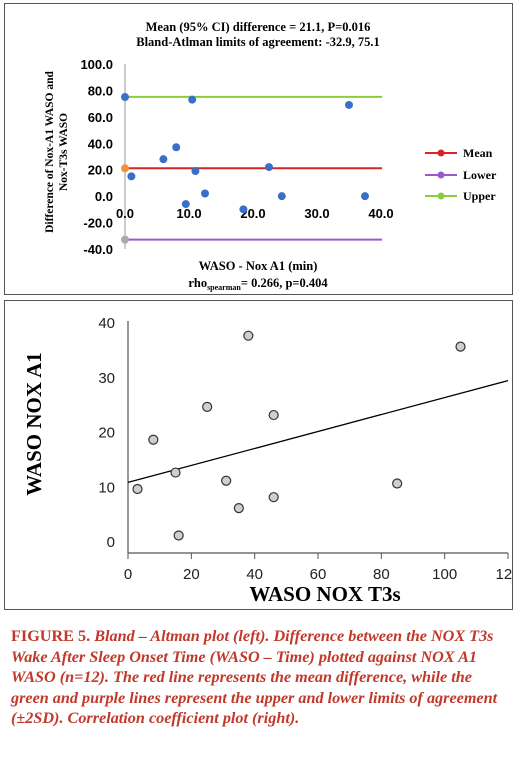 This screenshot has height=772, width=519. What do you see at coordinates (444, 574) in the screenshot?
I see `x-tick-label: 100` at bounding box center [444, 574].